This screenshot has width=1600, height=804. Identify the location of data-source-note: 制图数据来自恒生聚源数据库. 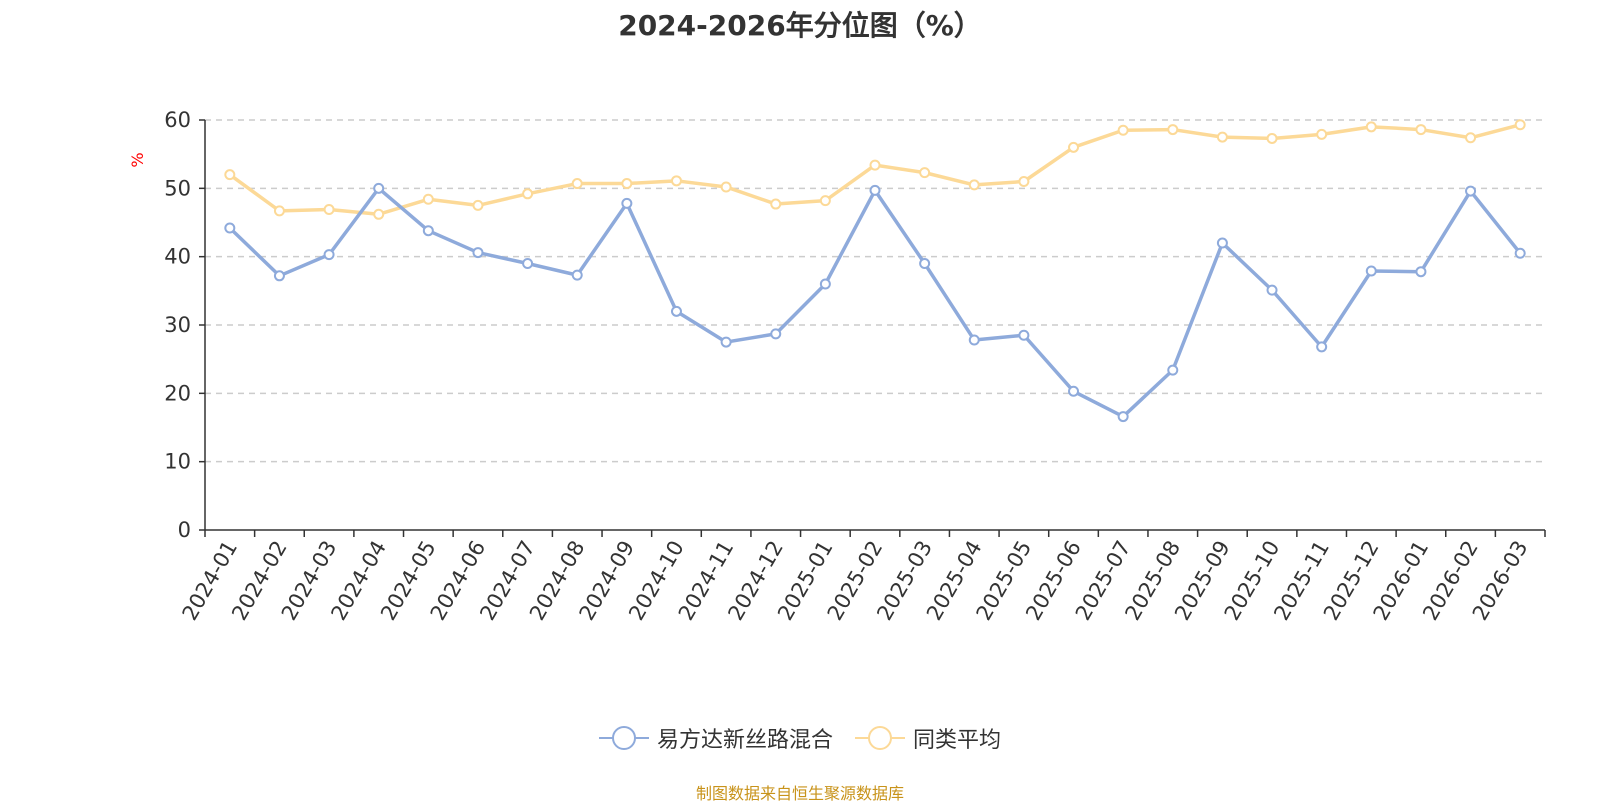
(799, 793).